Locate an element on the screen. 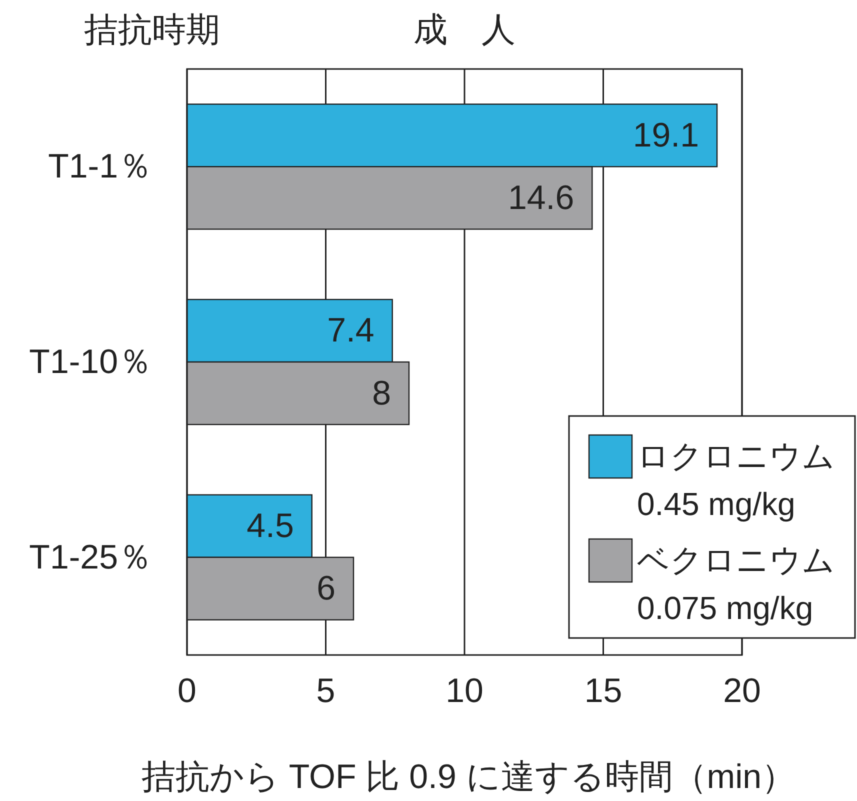  category-label: T1-1％ is located at coordinates (100, 167).